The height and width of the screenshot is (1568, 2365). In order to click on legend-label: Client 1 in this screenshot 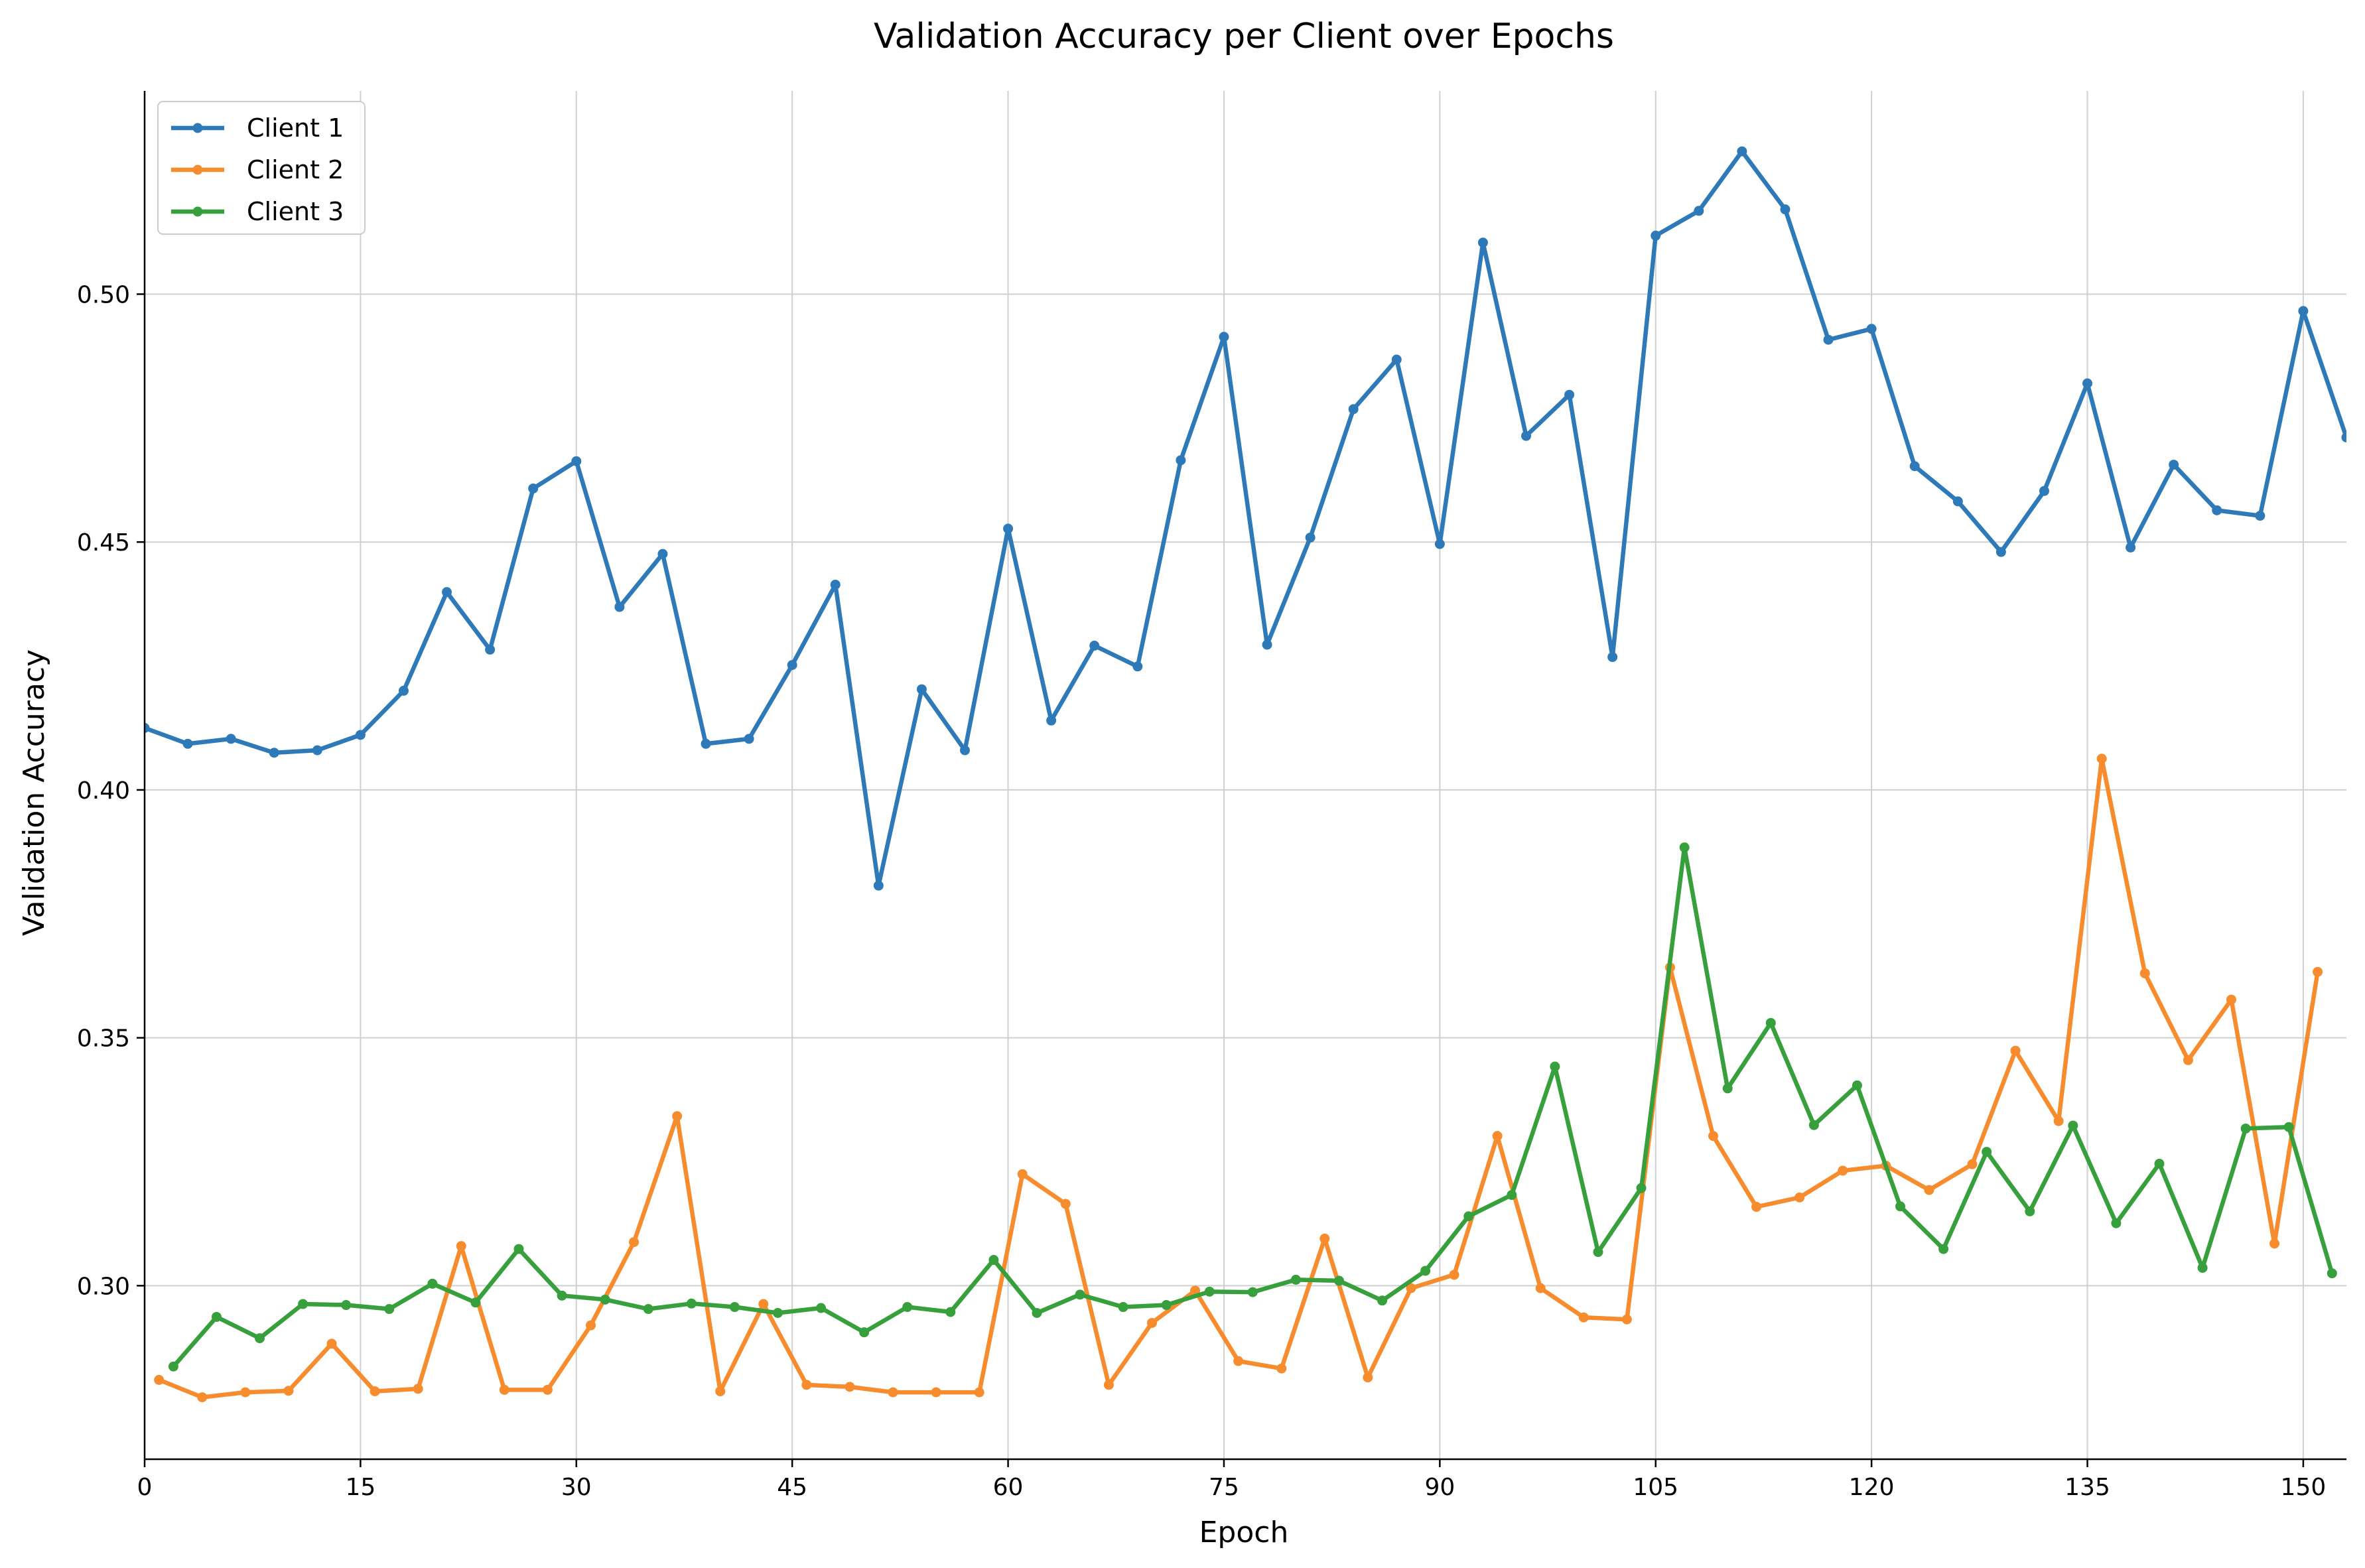, I will do `click(295, 128)`.